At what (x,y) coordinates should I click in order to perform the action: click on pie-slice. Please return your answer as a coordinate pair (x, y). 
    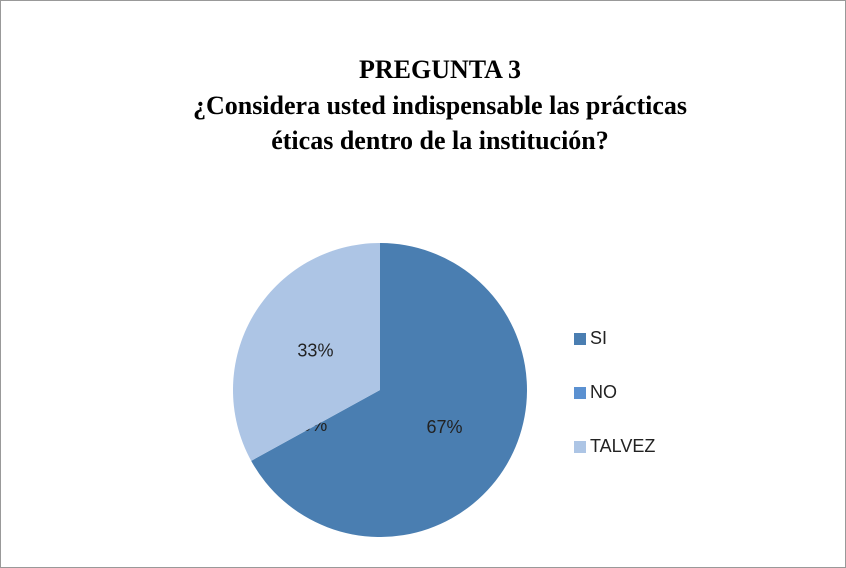
    Looking at the image, I should click on (306, 352).